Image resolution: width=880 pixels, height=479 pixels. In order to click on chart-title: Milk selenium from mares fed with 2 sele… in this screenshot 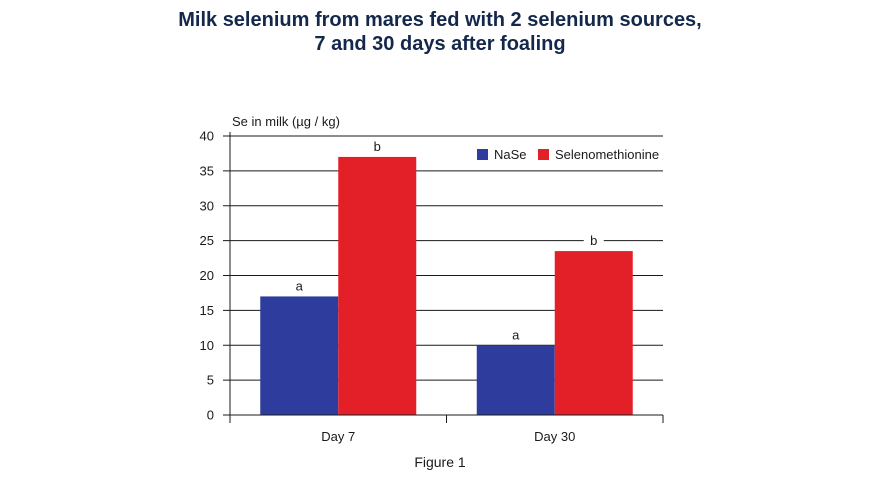, I will do `click(440, 32)`.